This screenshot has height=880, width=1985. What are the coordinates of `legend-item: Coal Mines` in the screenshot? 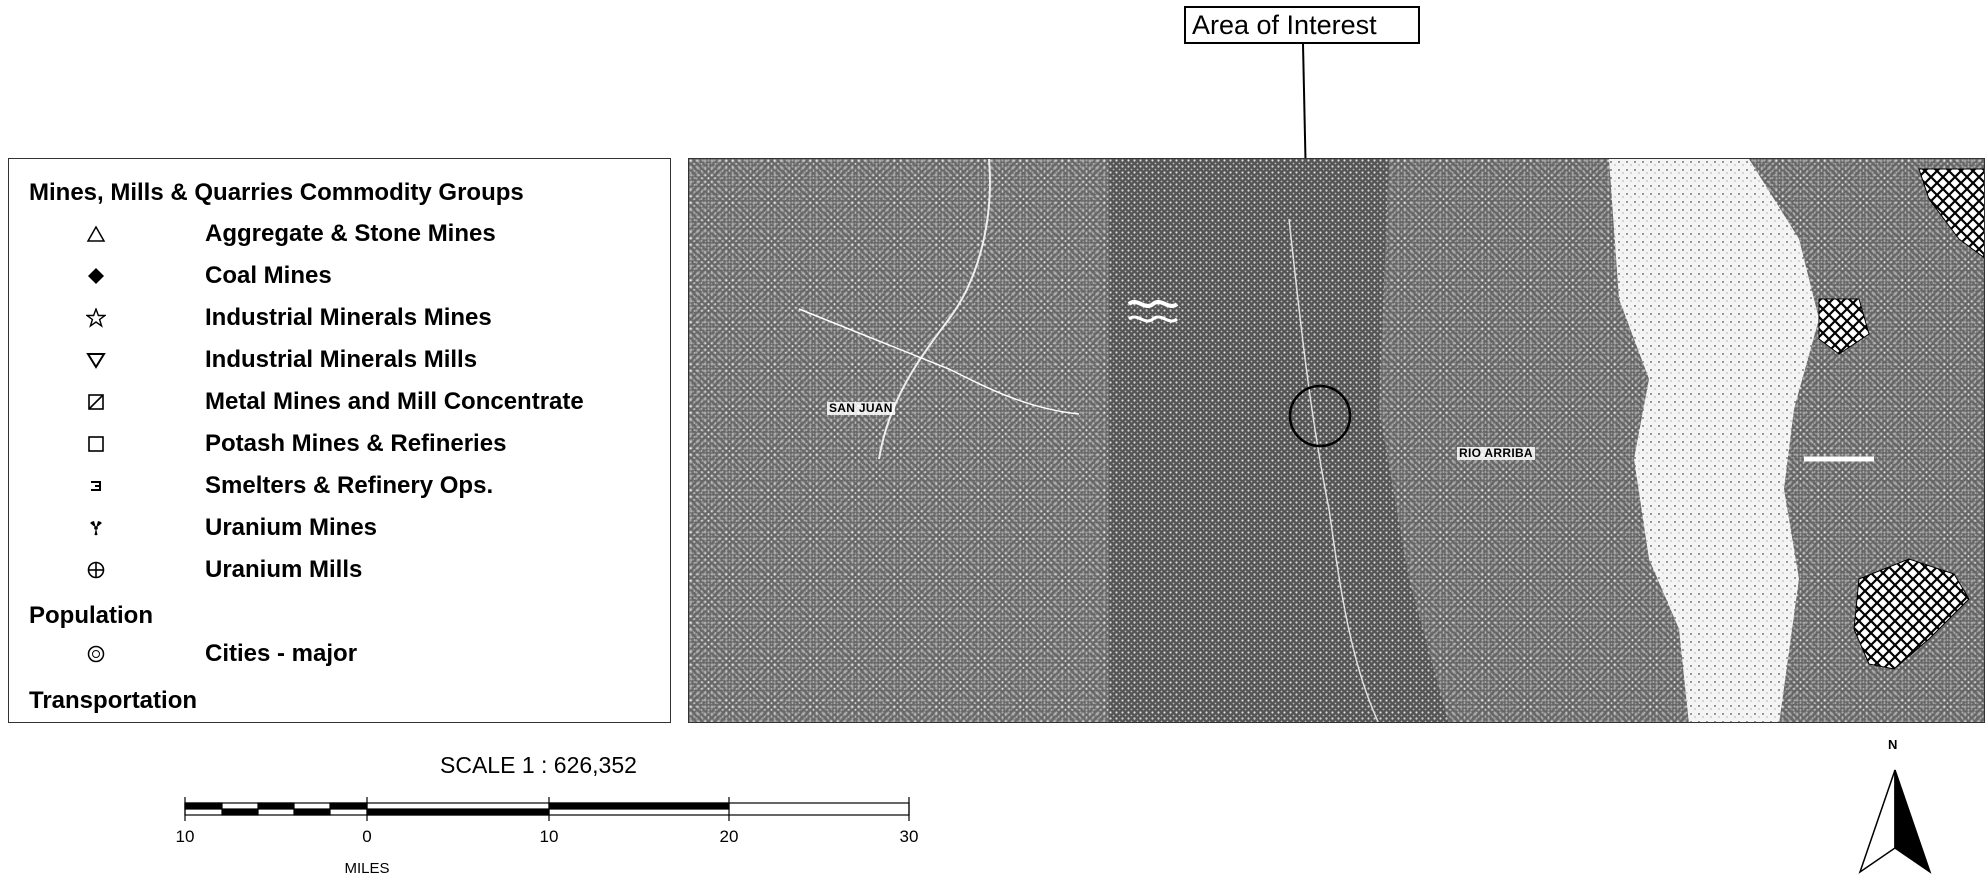 It's located at (339, 276).